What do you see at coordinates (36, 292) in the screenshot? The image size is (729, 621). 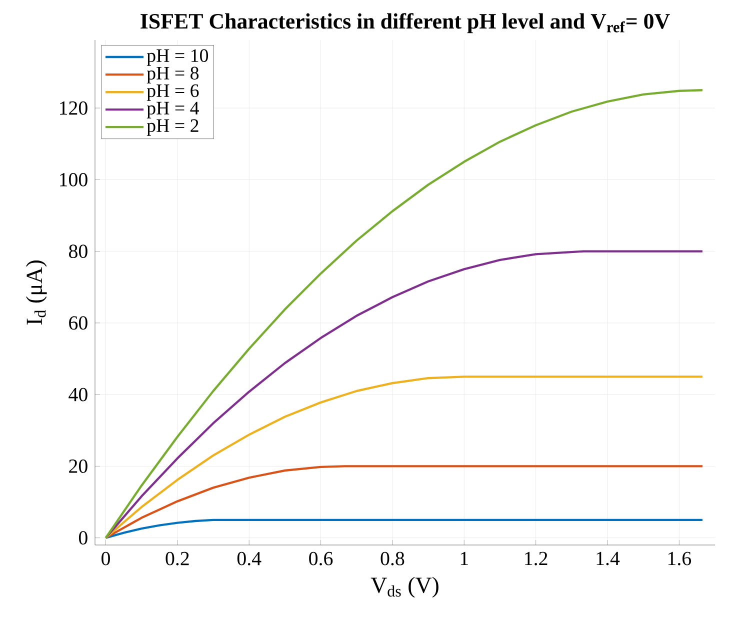 I see `y-axis-title: I$_{d}$ (μA)` at bounding box center [36, 292].